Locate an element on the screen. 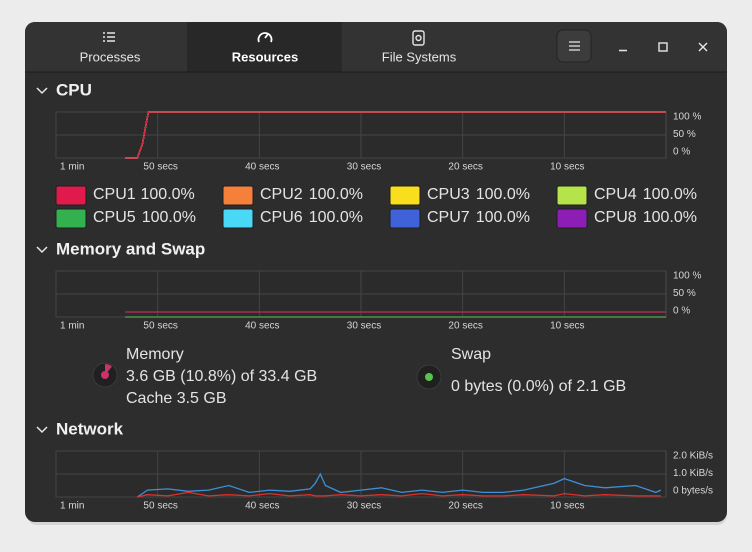  close-button is located at coordinates (703, 47).